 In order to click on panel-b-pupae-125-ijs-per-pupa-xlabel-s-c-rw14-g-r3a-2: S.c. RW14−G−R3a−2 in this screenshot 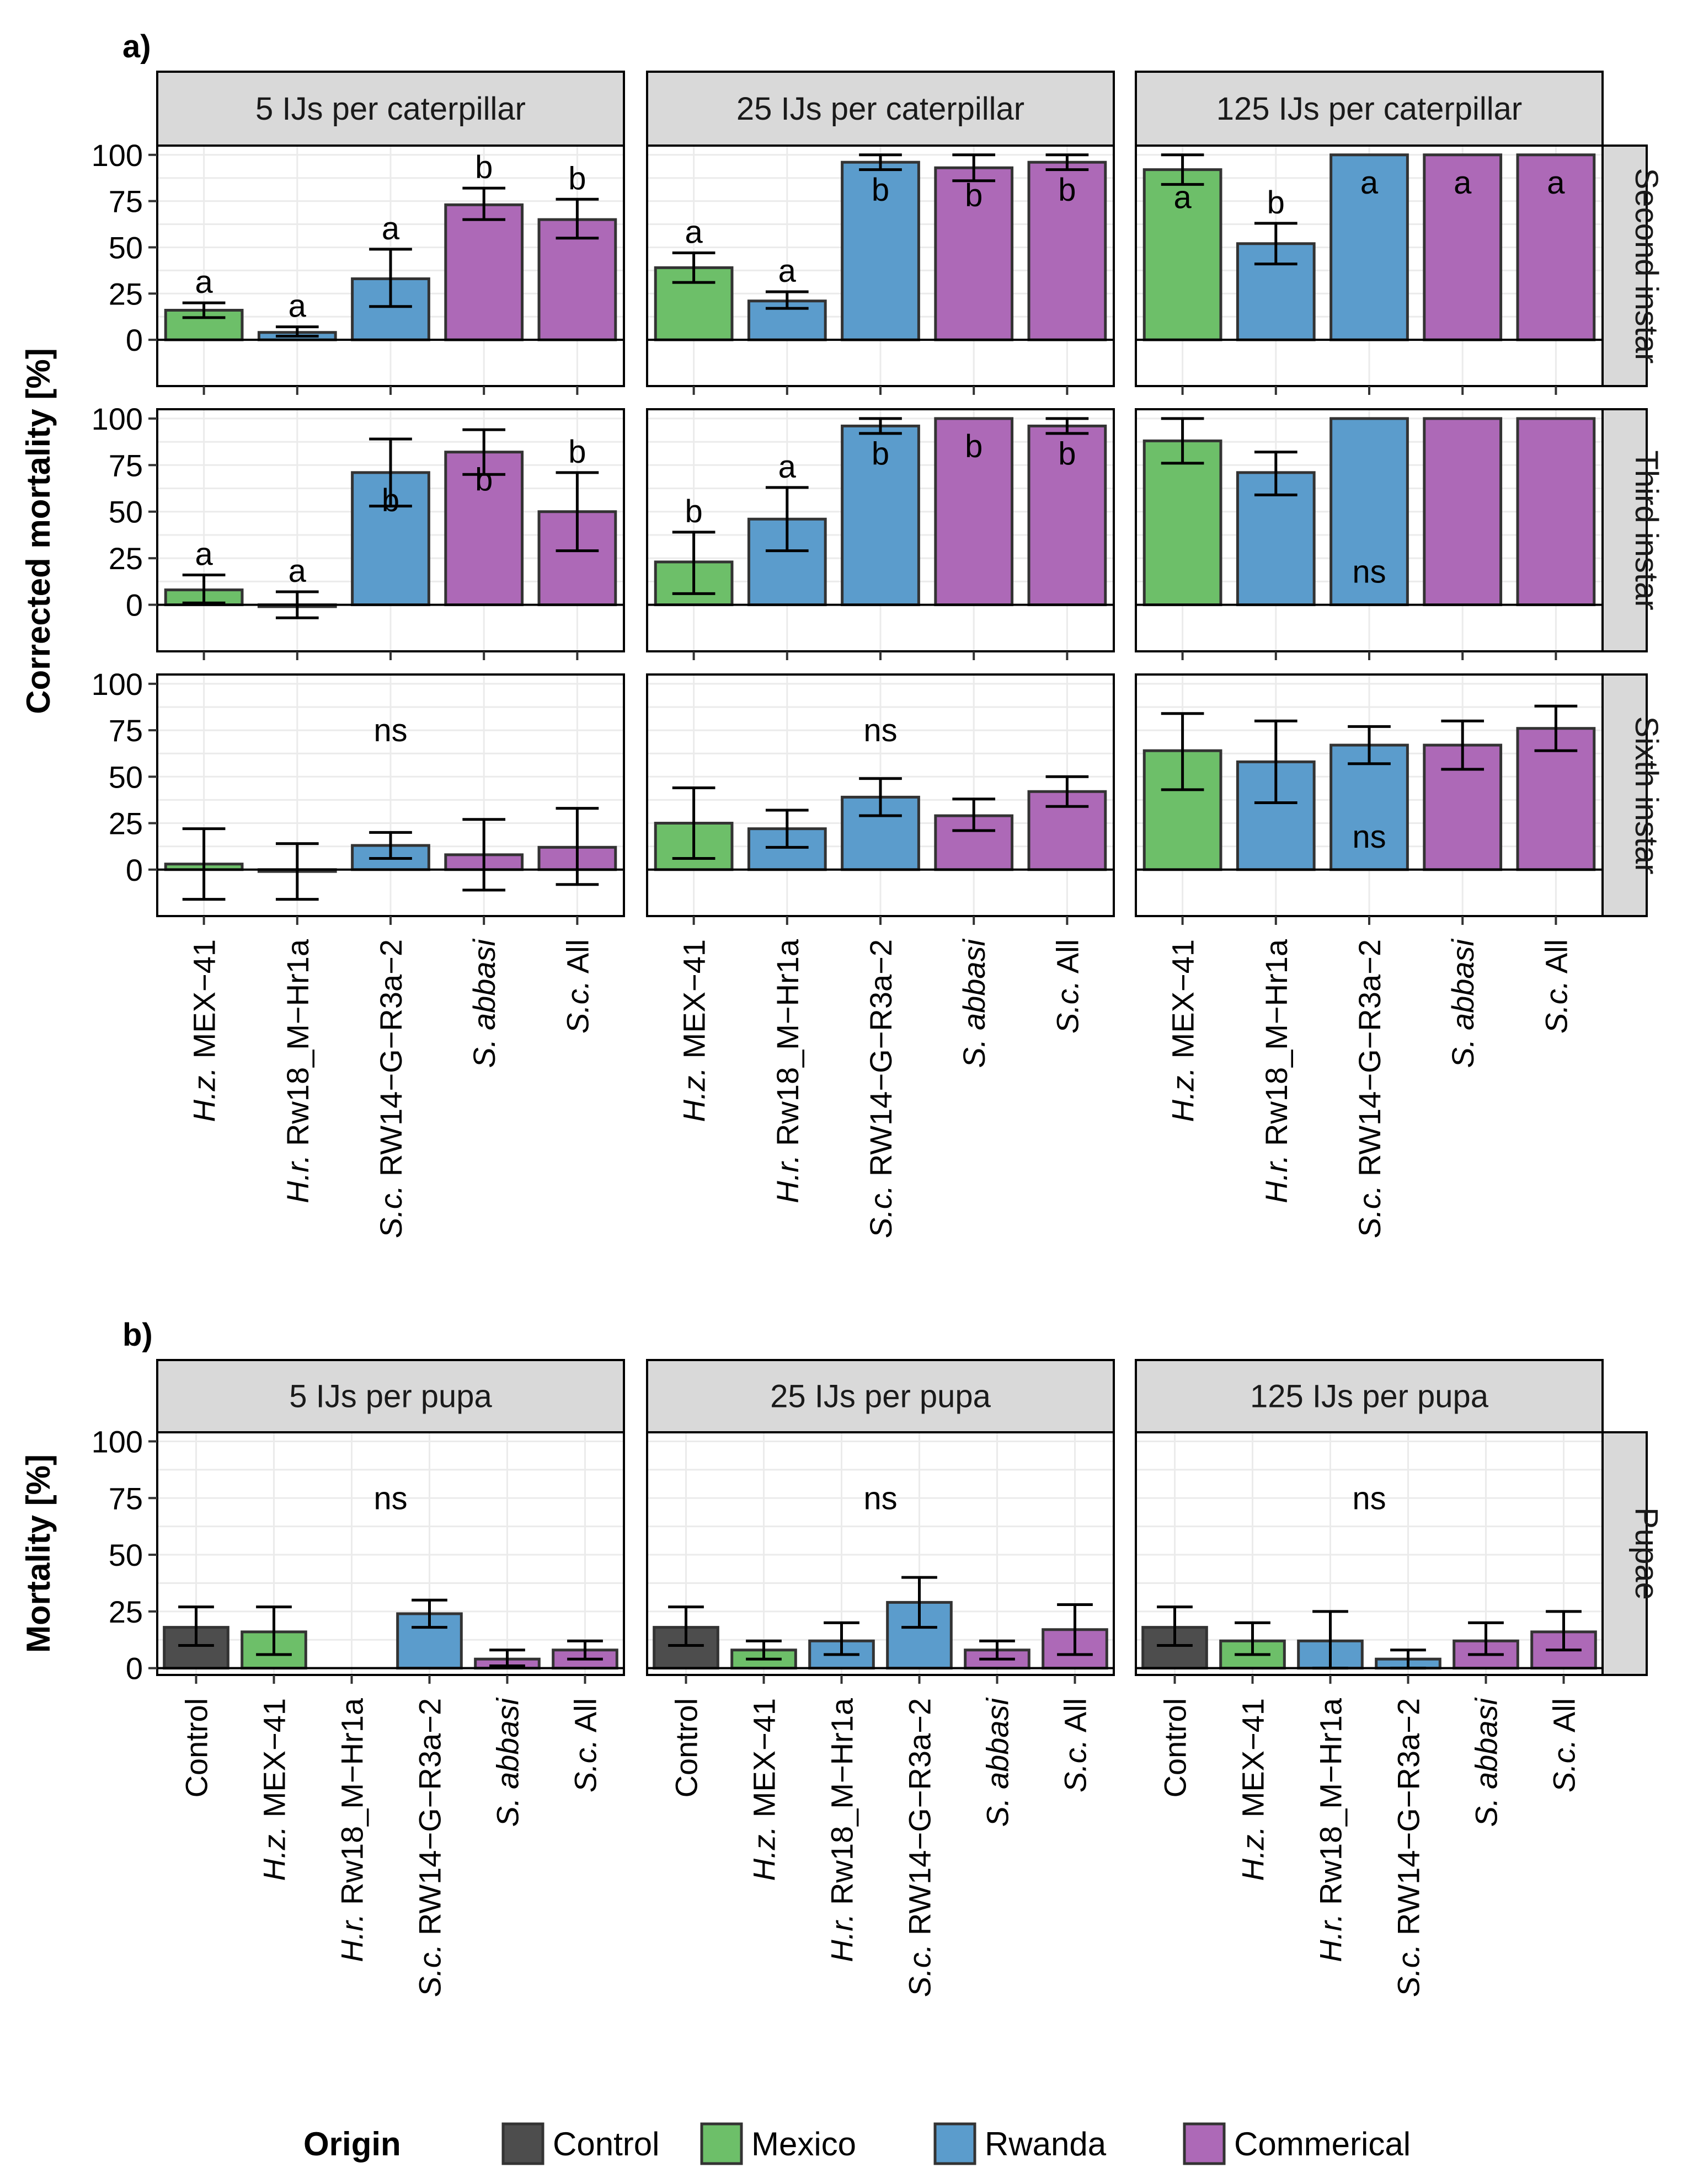, I will do `click(1408, 1847)`.